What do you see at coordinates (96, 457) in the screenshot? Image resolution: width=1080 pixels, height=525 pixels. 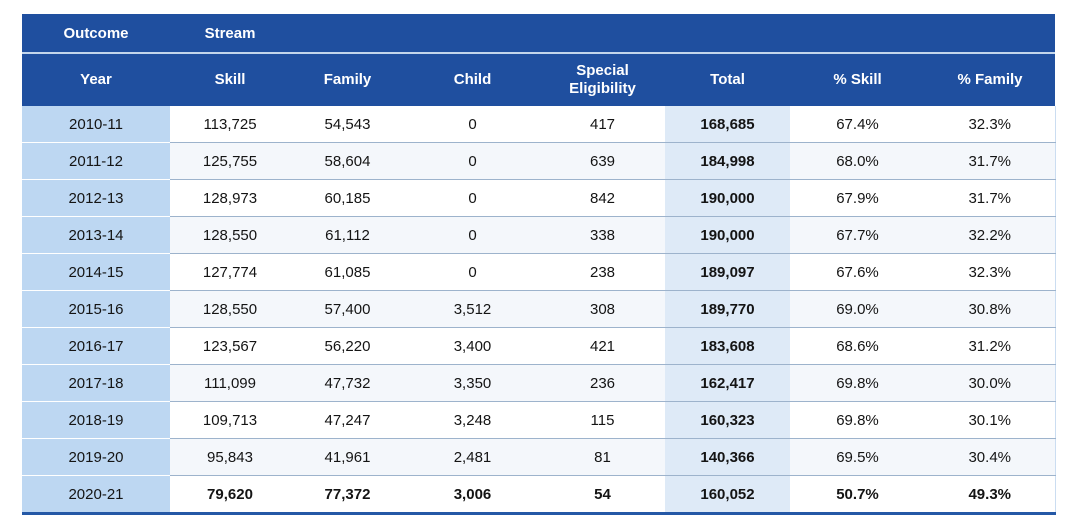 I see `row-year-label: 2019-20` at bounding box center [96, 457].